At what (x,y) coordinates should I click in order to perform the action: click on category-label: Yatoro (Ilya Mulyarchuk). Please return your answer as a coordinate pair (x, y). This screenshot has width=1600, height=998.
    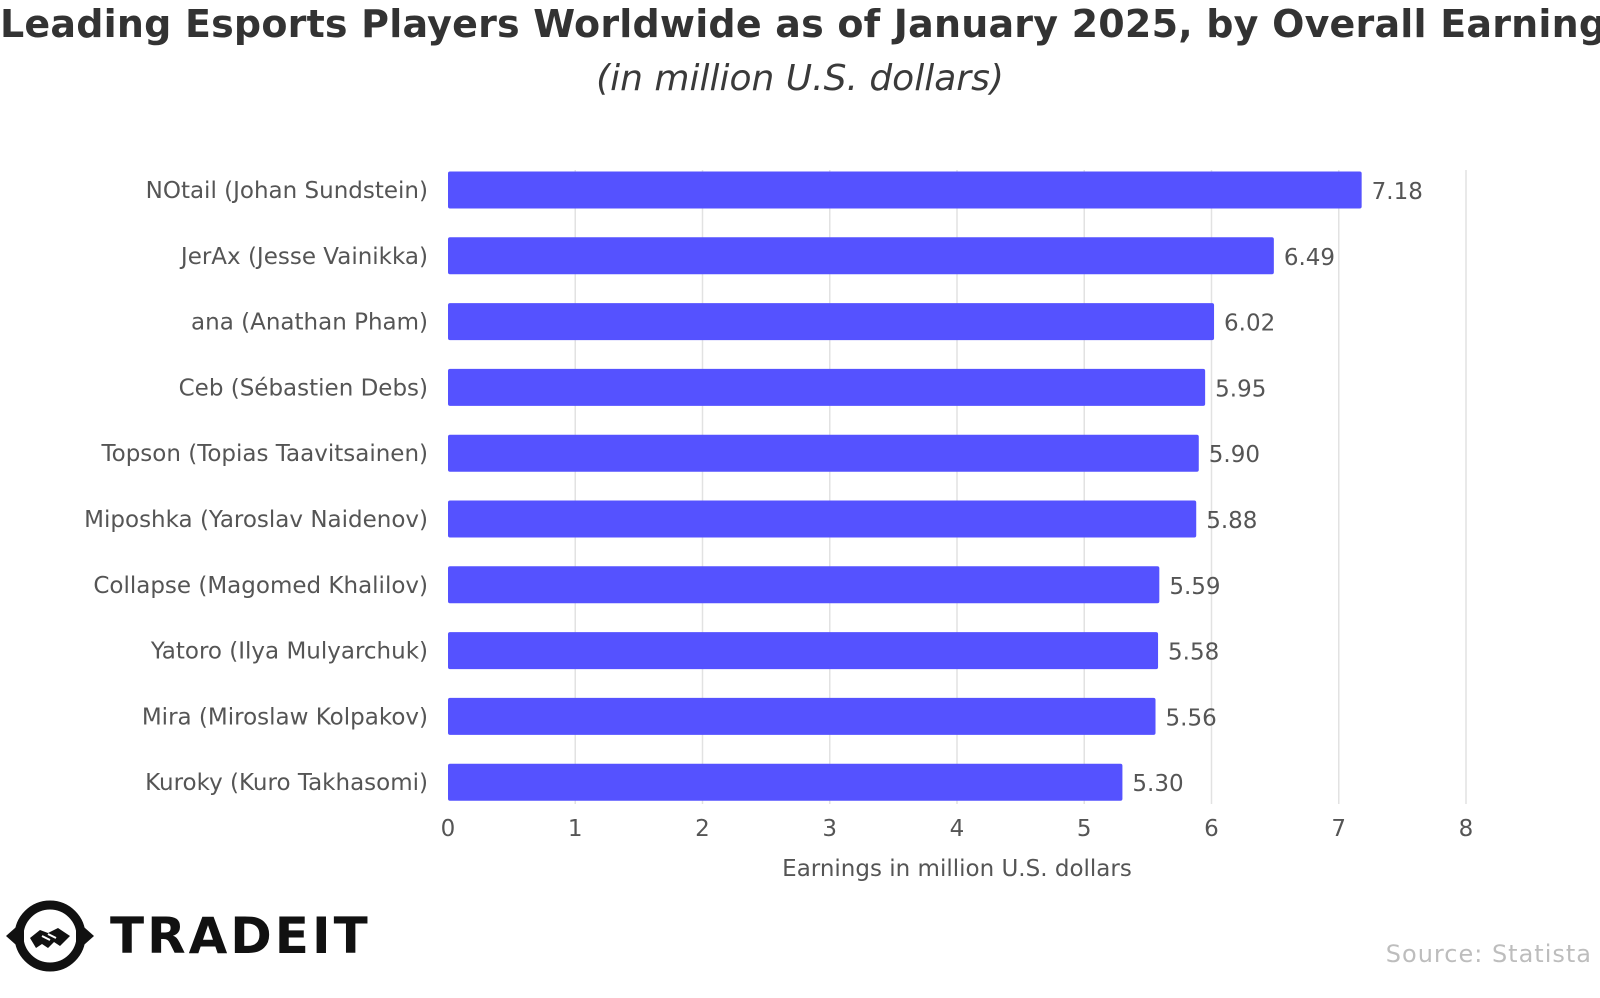
    Looking at the image, I should click on (289, 652).